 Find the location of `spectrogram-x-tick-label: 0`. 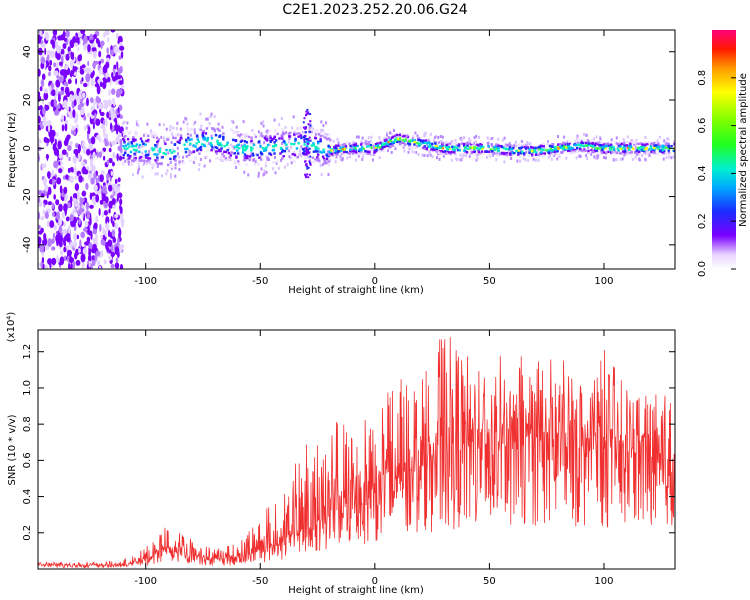

spectrogram-x-tick-label: 0 is located at coordinates (375, 281).